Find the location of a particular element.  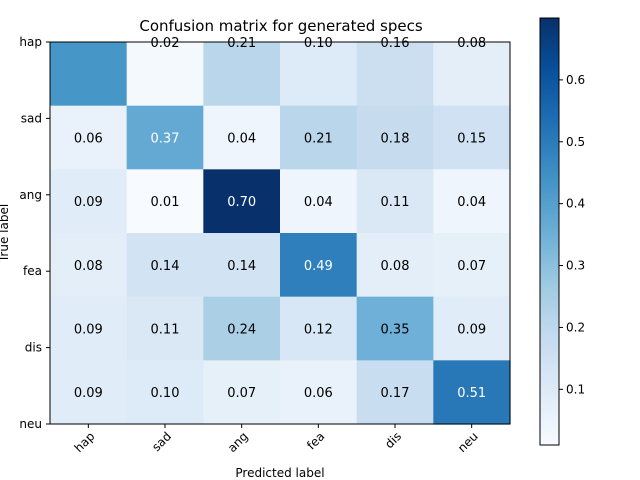

colorbar-tick-label: 0.6 is located at coordinates (575, 80).